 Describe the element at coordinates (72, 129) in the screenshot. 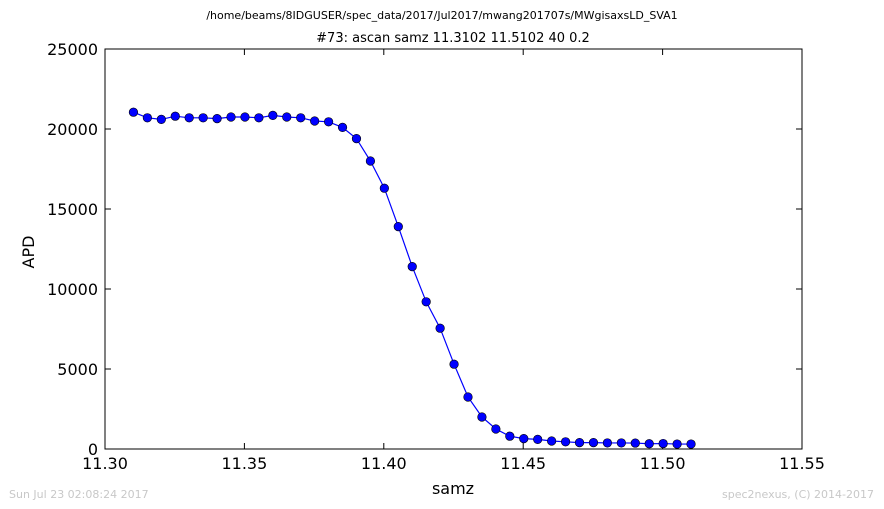

I see `y-tick-label: 20000` at that location.